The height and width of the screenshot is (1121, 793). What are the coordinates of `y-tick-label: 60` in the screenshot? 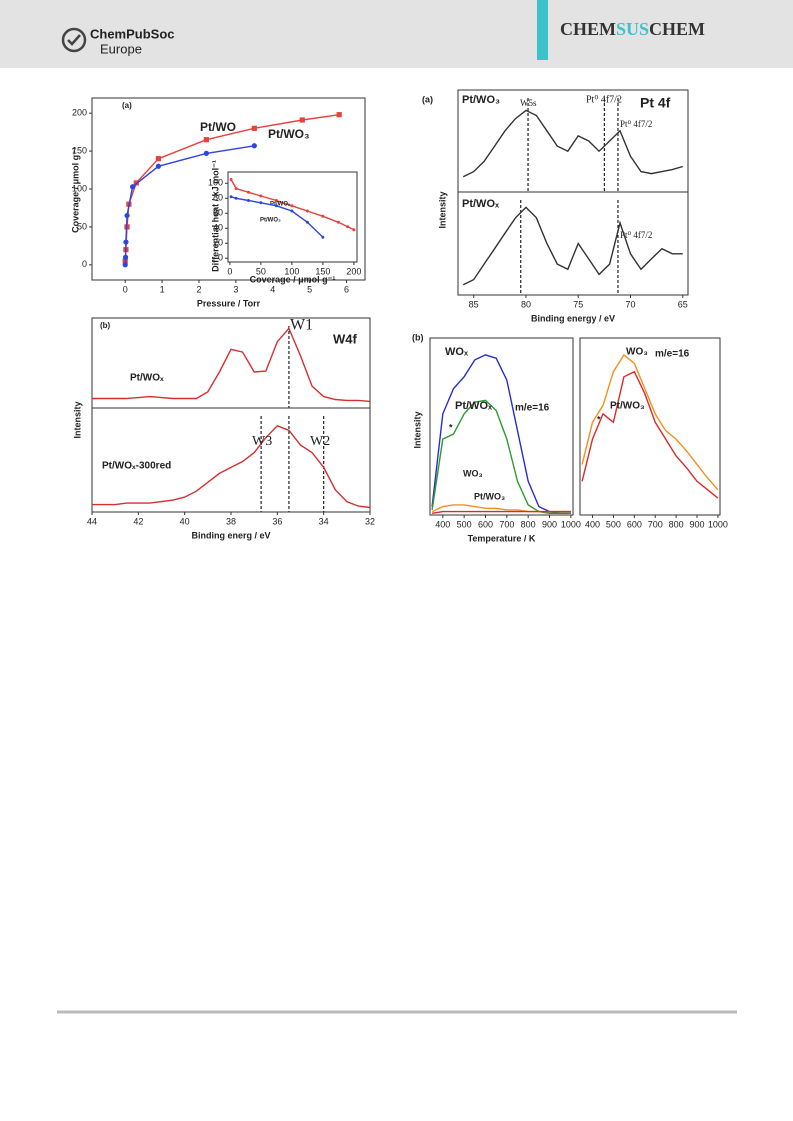 It's located at (218, 213).